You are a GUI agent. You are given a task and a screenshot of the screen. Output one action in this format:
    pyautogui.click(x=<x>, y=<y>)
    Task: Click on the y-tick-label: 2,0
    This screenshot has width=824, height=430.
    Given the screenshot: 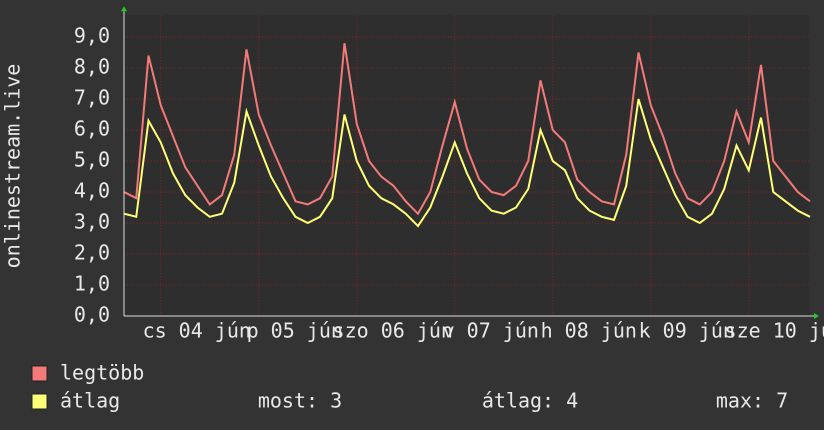 What is the action you would take?
    pyautogui.click(x=92, y=253)
    